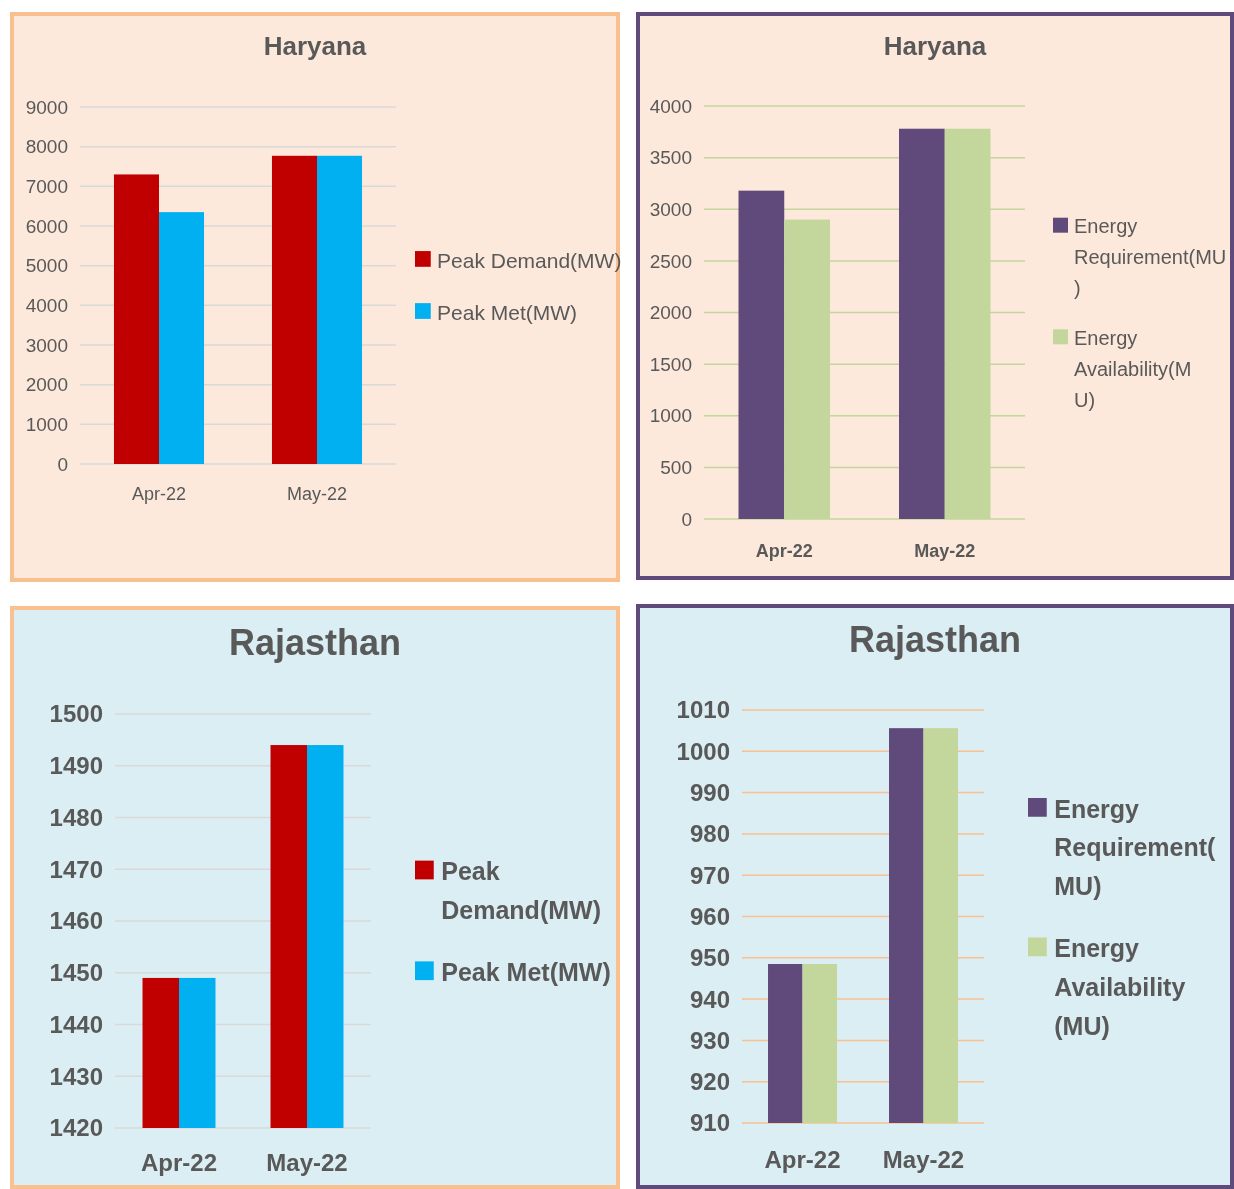  I want to click on y-tick-label: 970, so click(709, 875).